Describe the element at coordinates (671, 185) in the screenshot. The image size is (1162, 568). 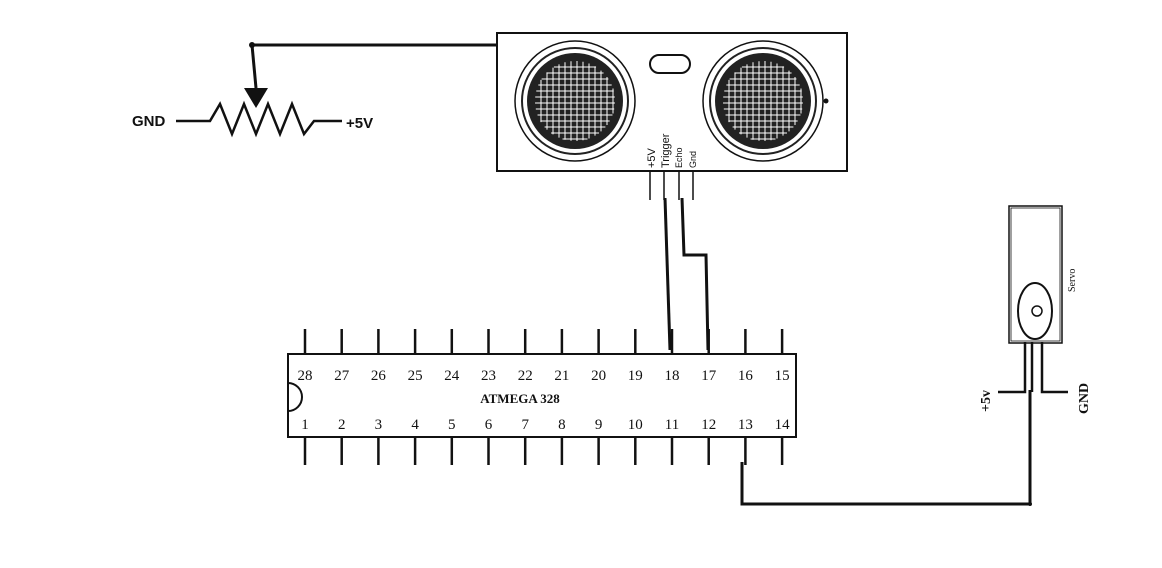
I see `sensor-pins` at that location.